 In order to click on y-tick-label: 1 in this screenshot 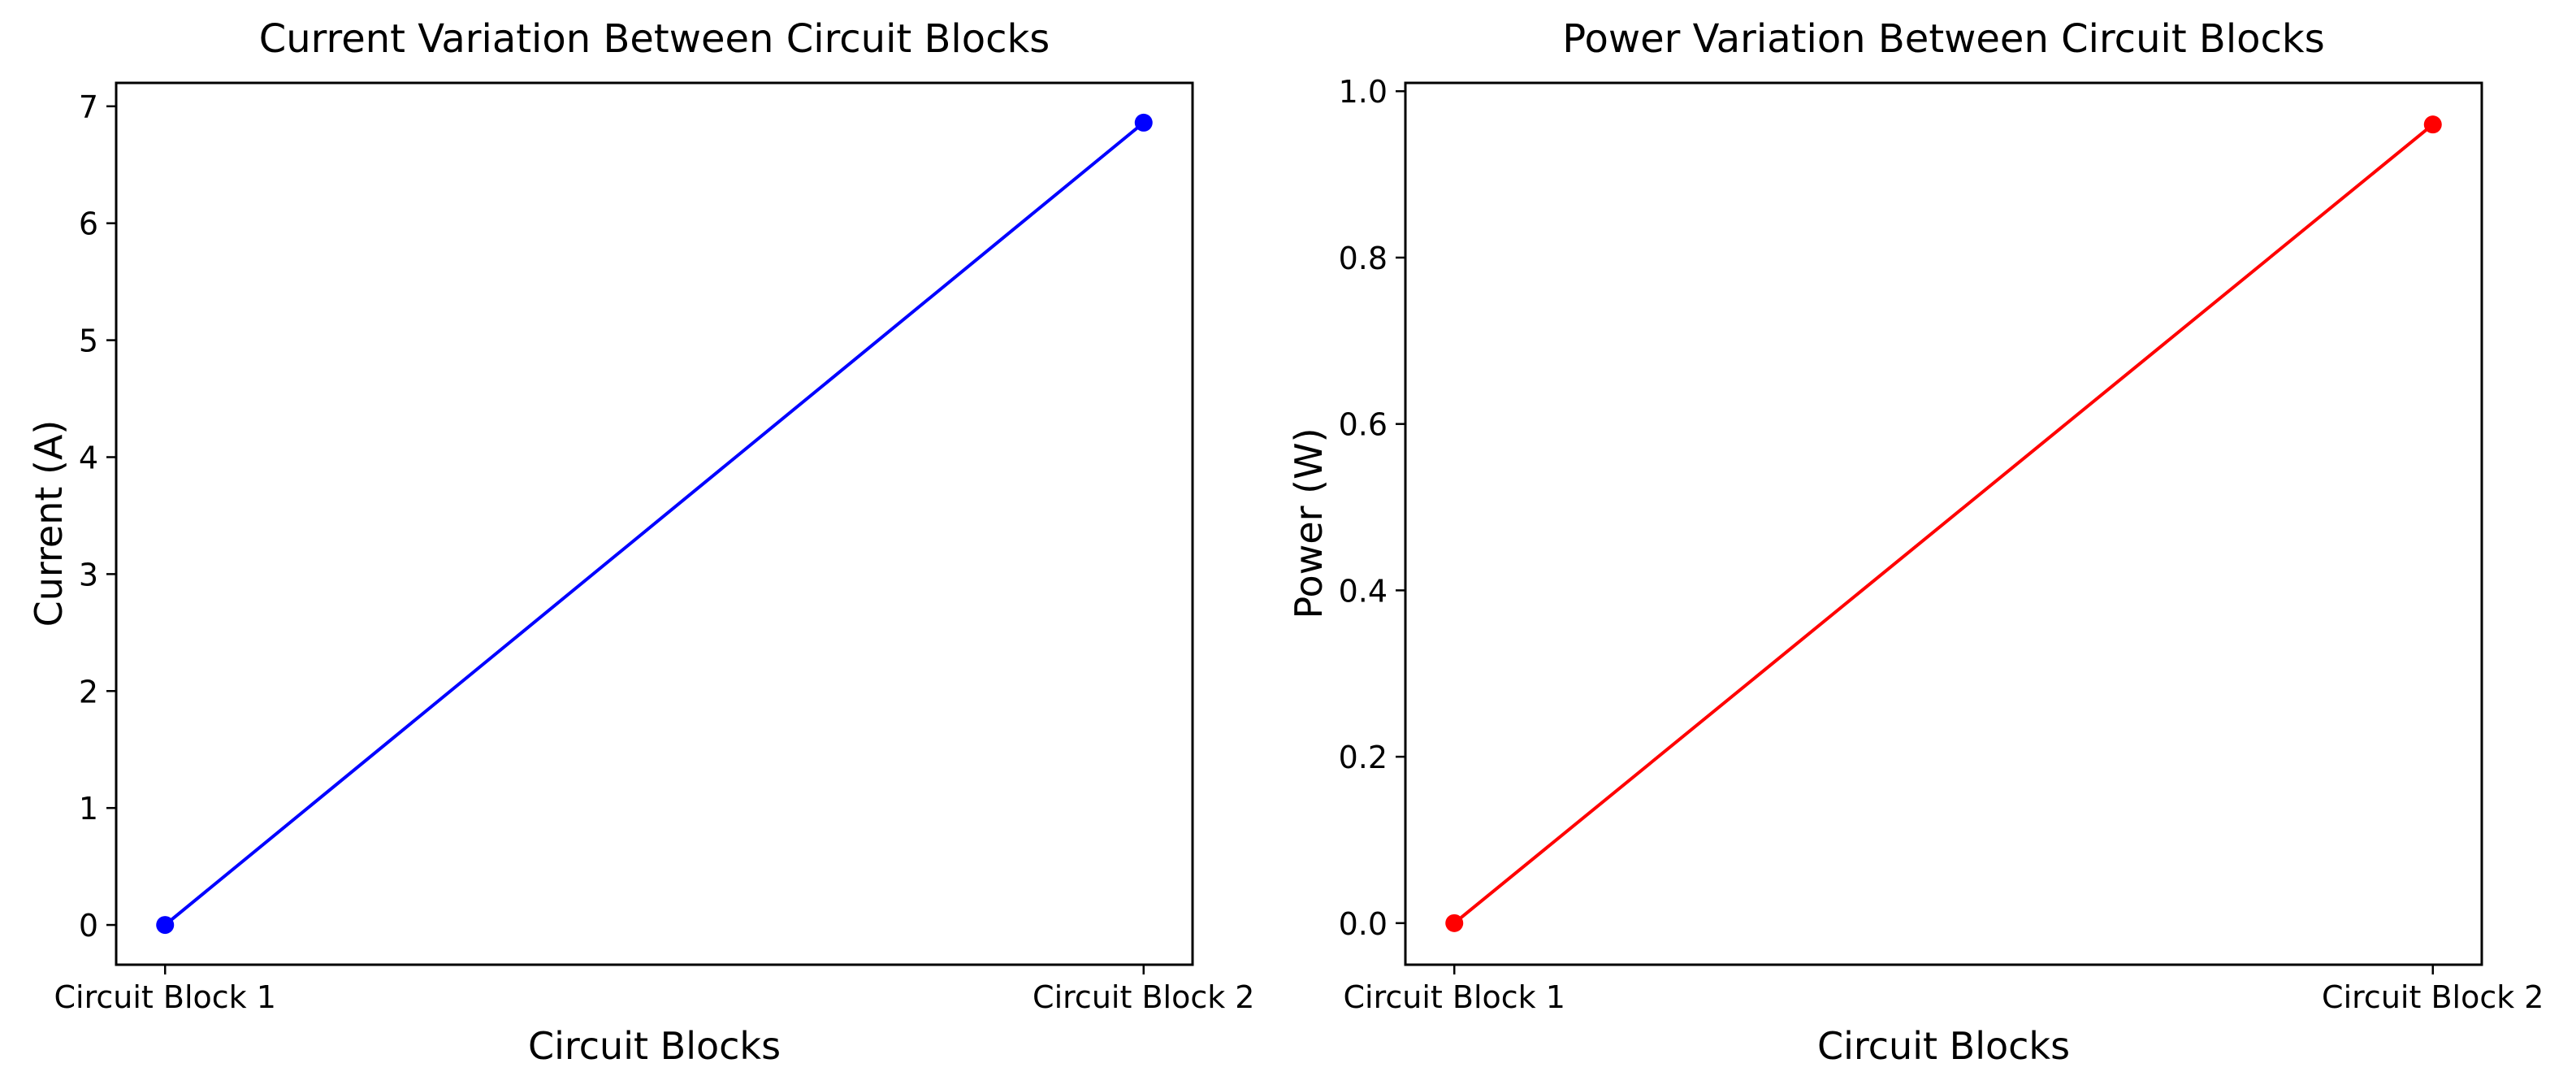, I will do `click(88, 809)`.